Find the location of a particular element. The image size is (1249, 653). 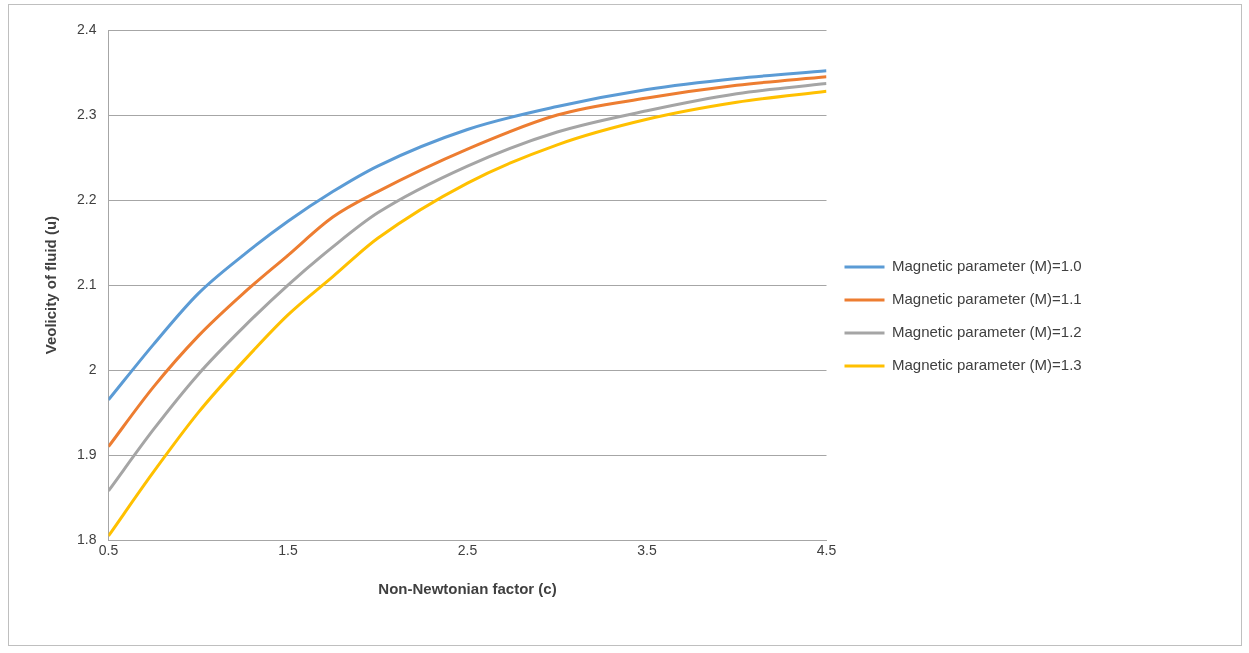

legend-label: Magnetic parameter (M)=1.1 is located at coordinates (987, 299).